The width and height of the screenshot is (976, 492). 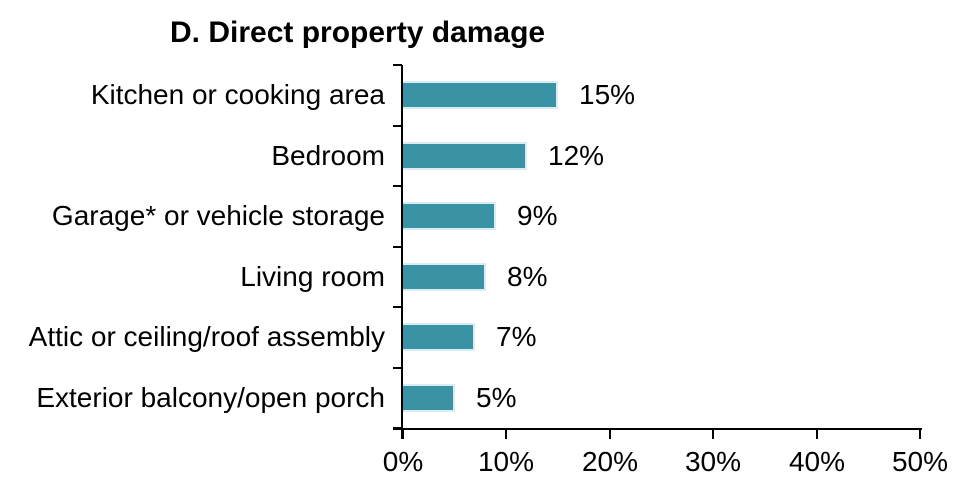 I want to click on x-tick-label: 10%, so click(x=506, y=461).